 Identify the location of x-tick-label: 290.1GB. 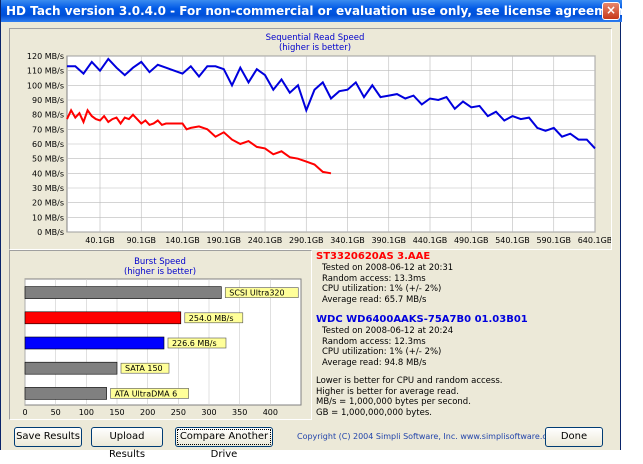
(306, 240).